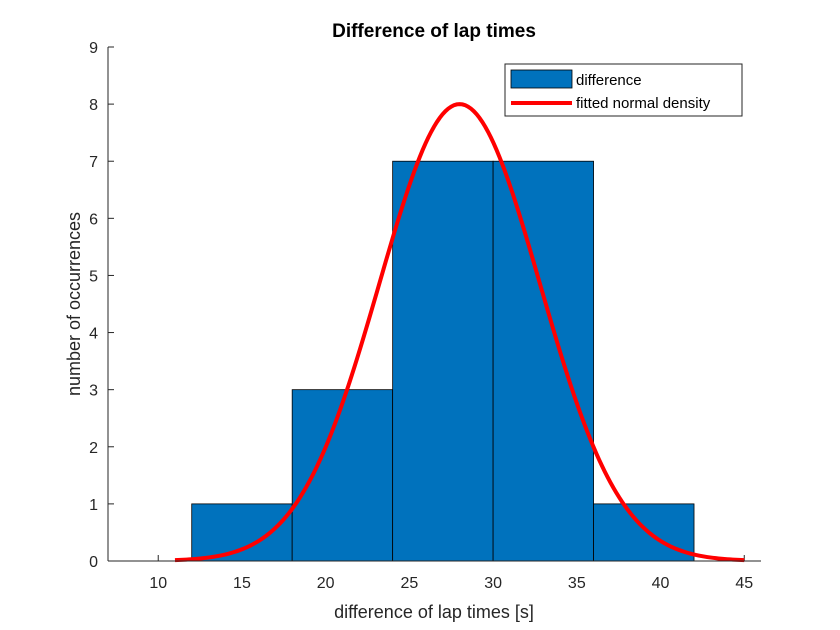 This screenshot has height=630, width=840. What do you see at coordinates (158, 583) in the screenshot?
I see `x-tick-label-10: 10` at bounding box center [158, 583].